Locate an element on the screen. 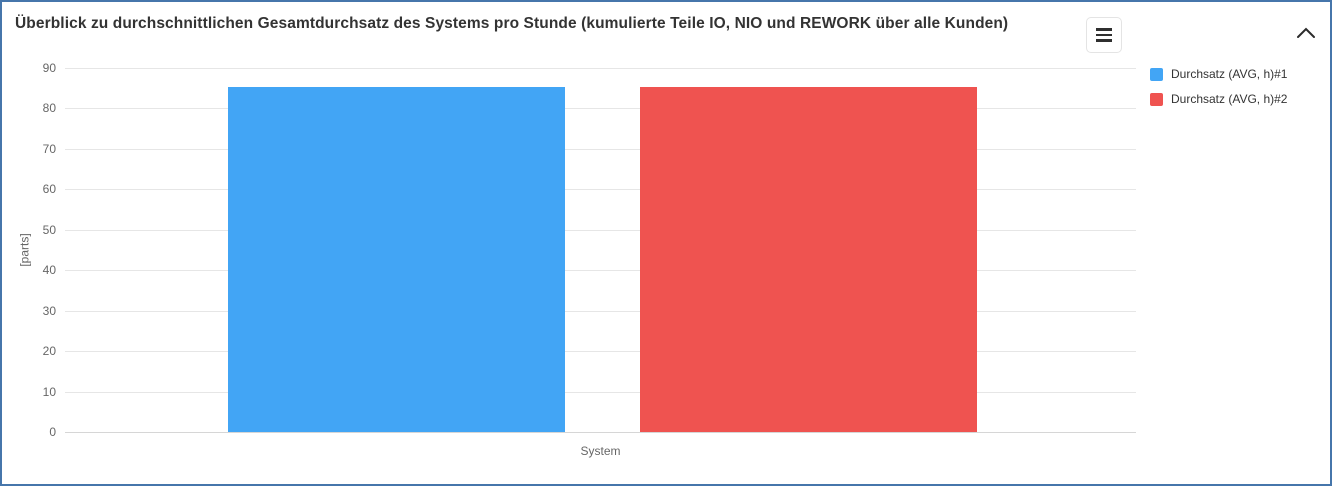 The image size is (1332, 486). legend-label-2: Durchsatz (AVG, h)#2 is located at coordinates (1229, 99).